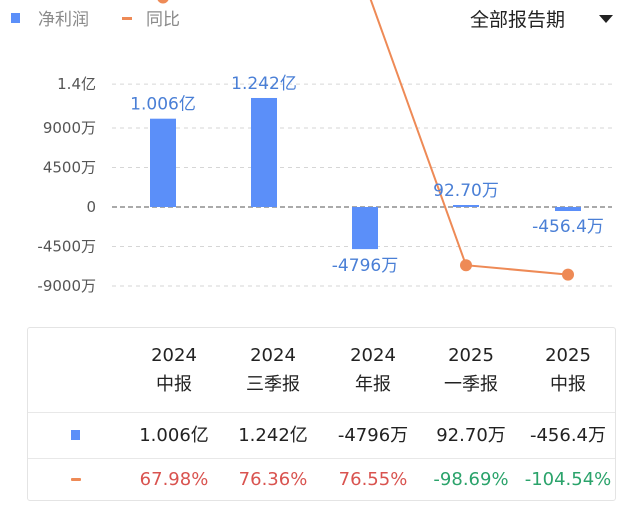  I want to click on yoy-cell: -104.54%, so click(568, 479).